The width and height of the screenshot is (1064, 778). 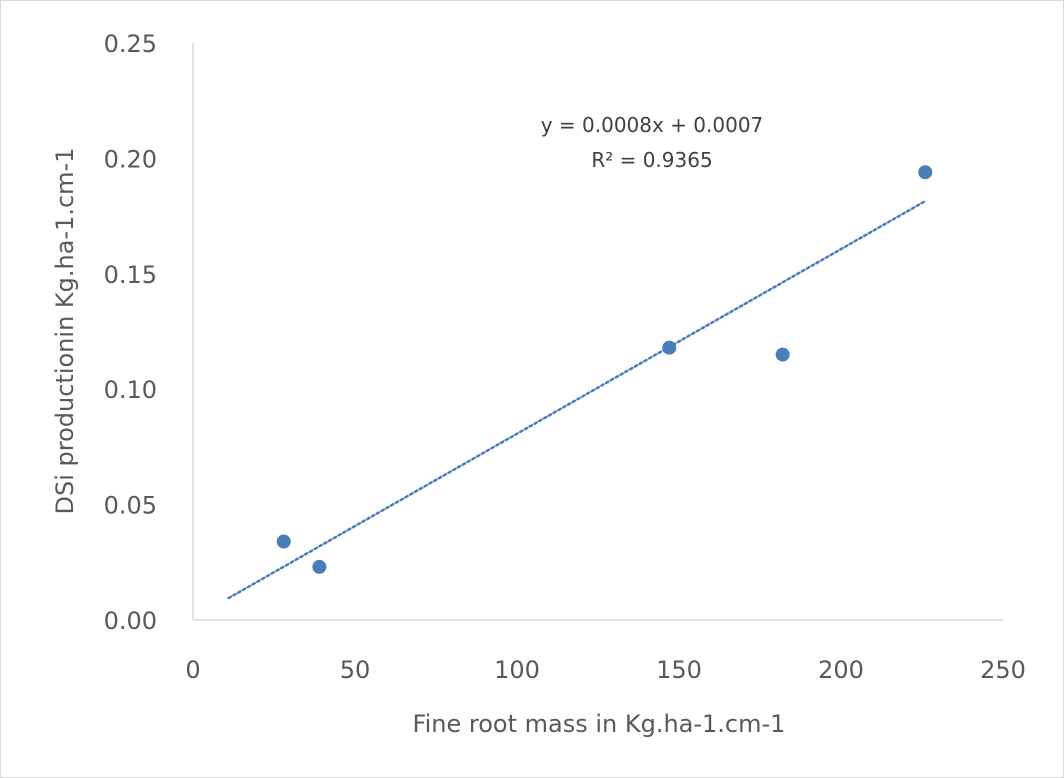 What do you see at coordinates (130, 506) in the screenshot?
I see `y-tick-label: 0.05` at bounding box center [130, 506].